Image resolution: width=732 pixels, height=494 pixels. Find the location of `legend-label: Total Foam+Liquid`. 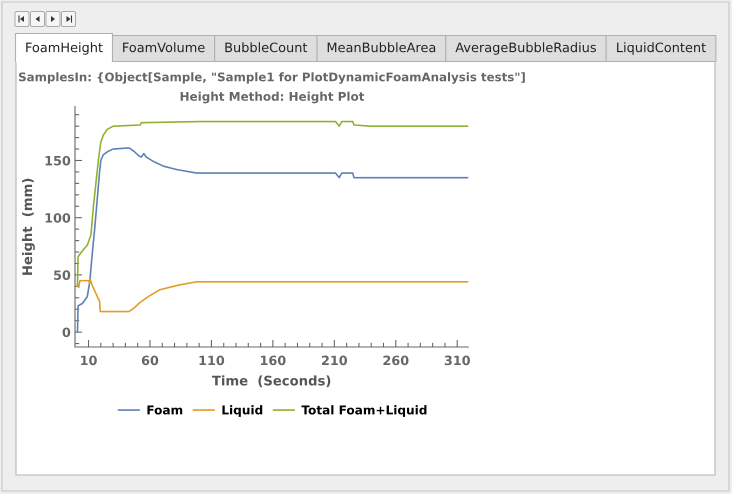

legend-label: Total Foam+Liquid is located at coordinates (363, 411).